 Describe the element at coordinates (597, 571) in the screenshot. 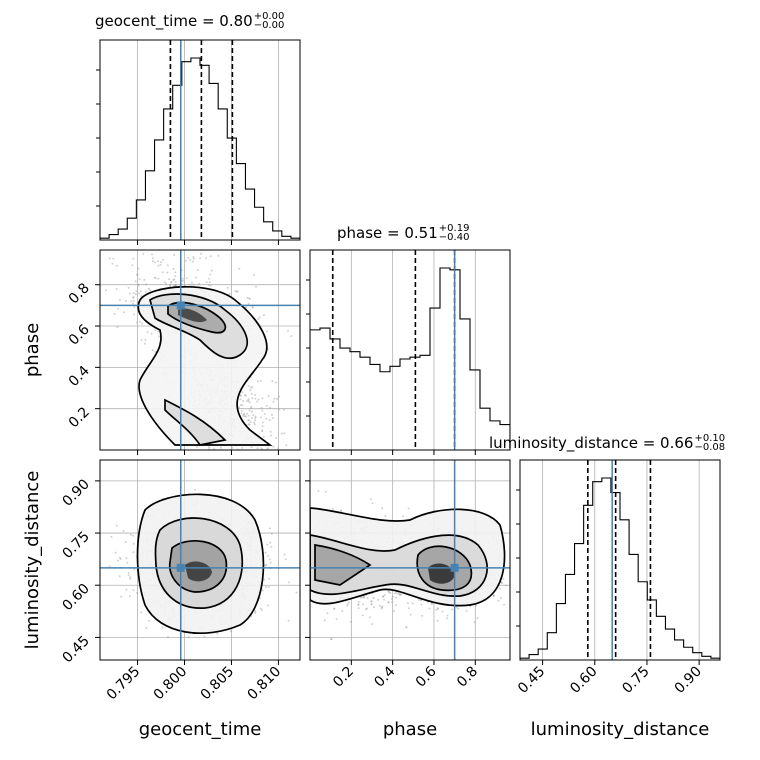

I see `hist-luminosity-distance-bin` at that location.